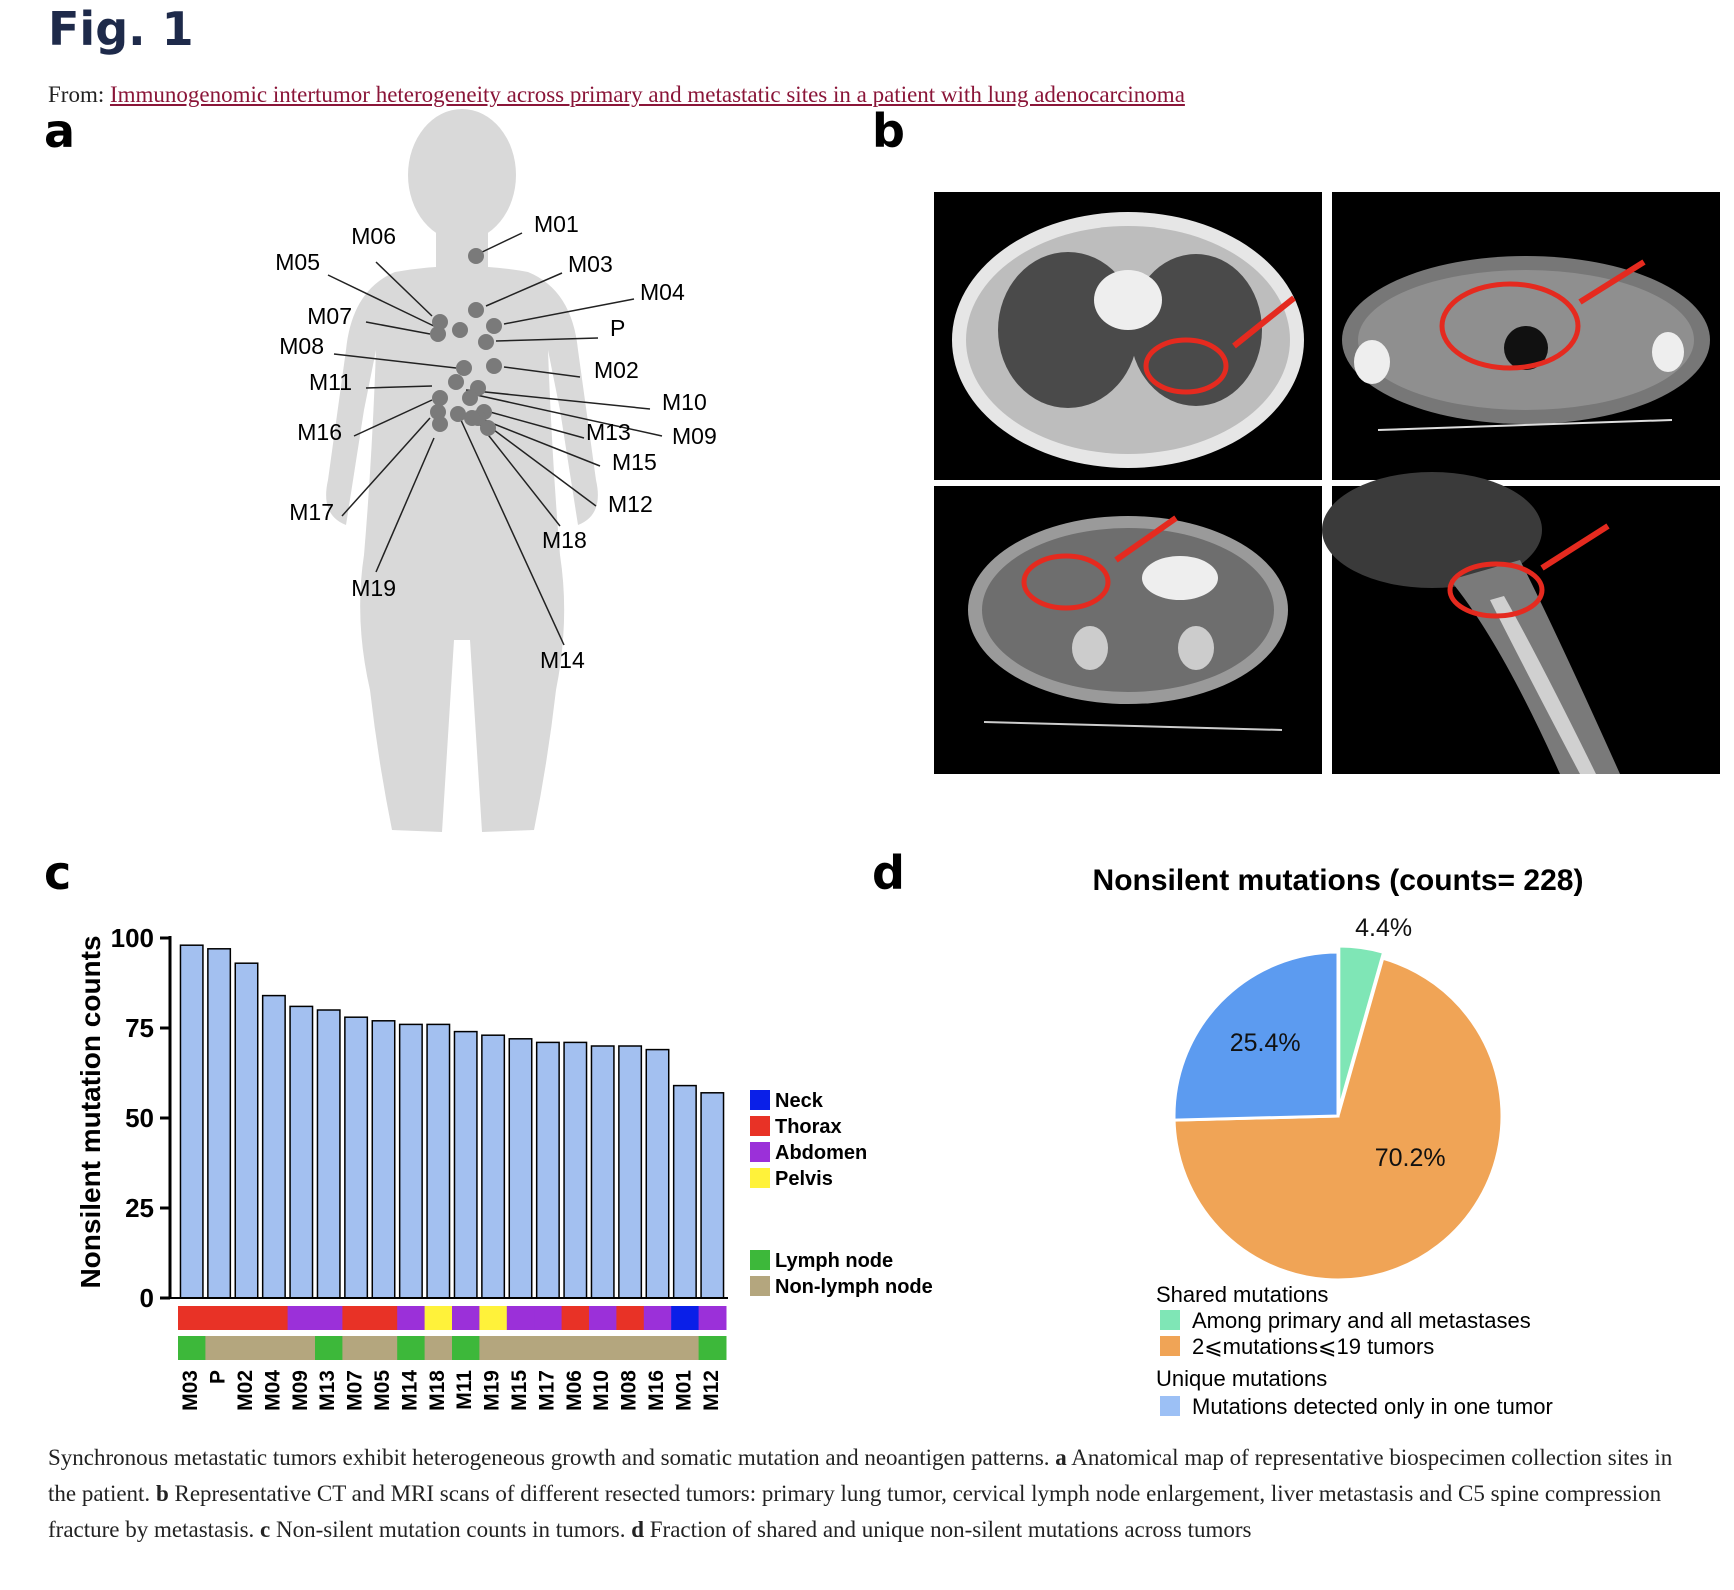 This screenshot has height=1590, width=1734. I want to click on body-site-dot-m08, so click(464, 368).